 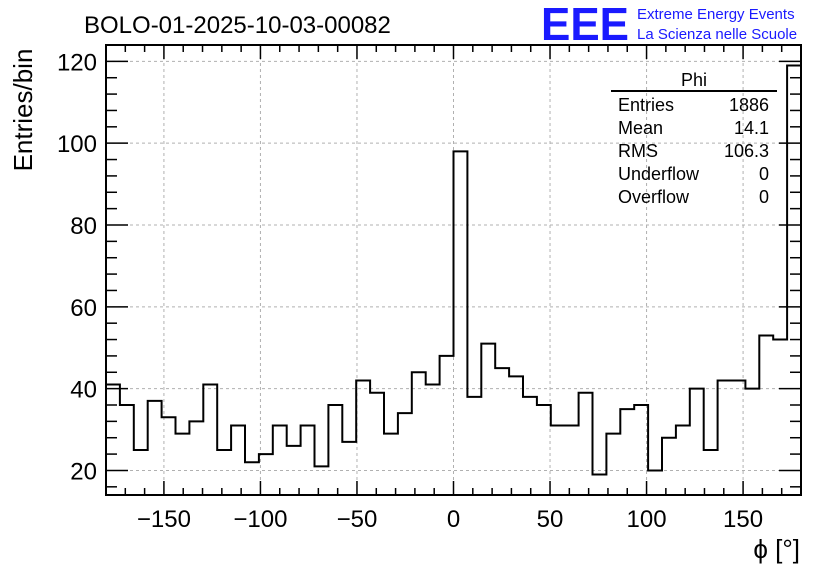 What do you see at coordinates (453, 519) in the screenshot?
I see `x-tick-label: 0` at bounding box center [453, 519].